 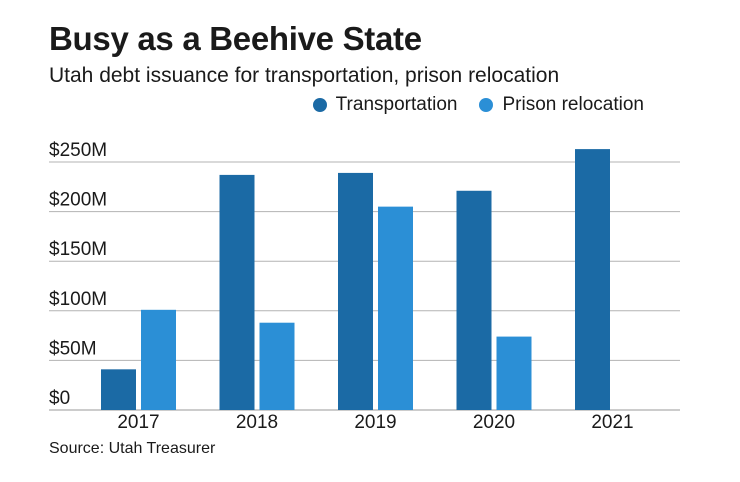 What do you see at coordinates (73, 348) in the screenshot?
I see `y-tick-label: $50M` at bounding box center [73, 348].